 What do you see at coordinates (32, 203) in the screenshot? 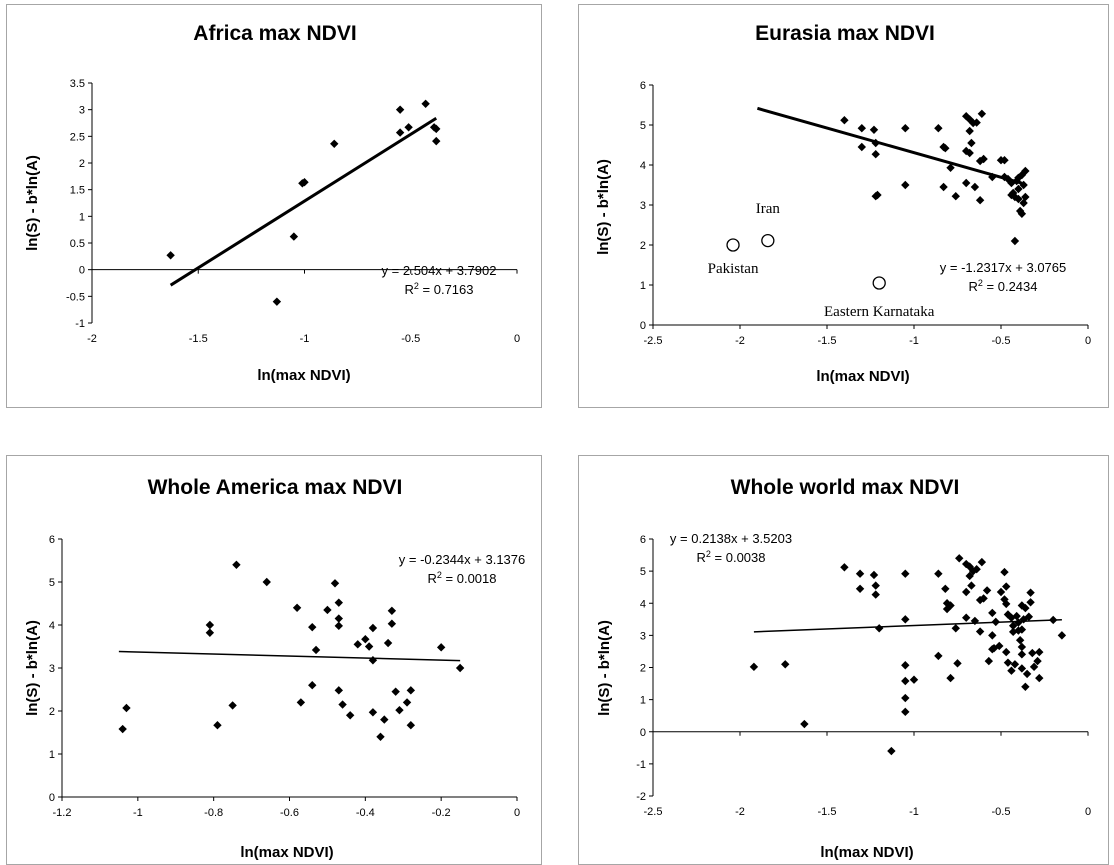
I see `y-axis-title: ln(S) - b*ln(A)` at bounding box center [32, 203].